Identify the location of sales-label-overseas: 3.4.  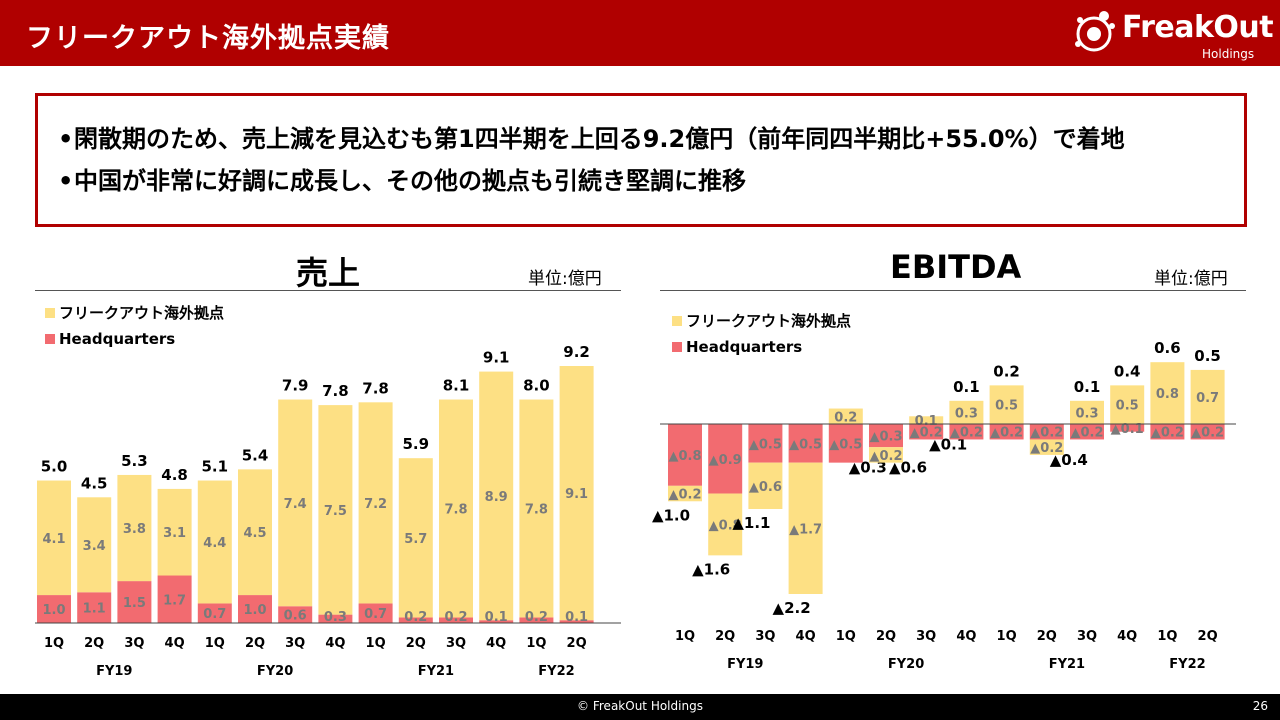
(94, 546).